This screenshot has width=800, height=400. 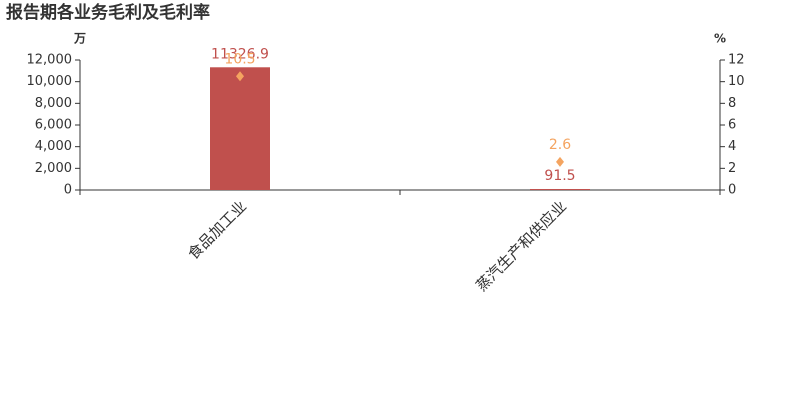 I want to click on y-unit: 万, so click(x=79, y=39).